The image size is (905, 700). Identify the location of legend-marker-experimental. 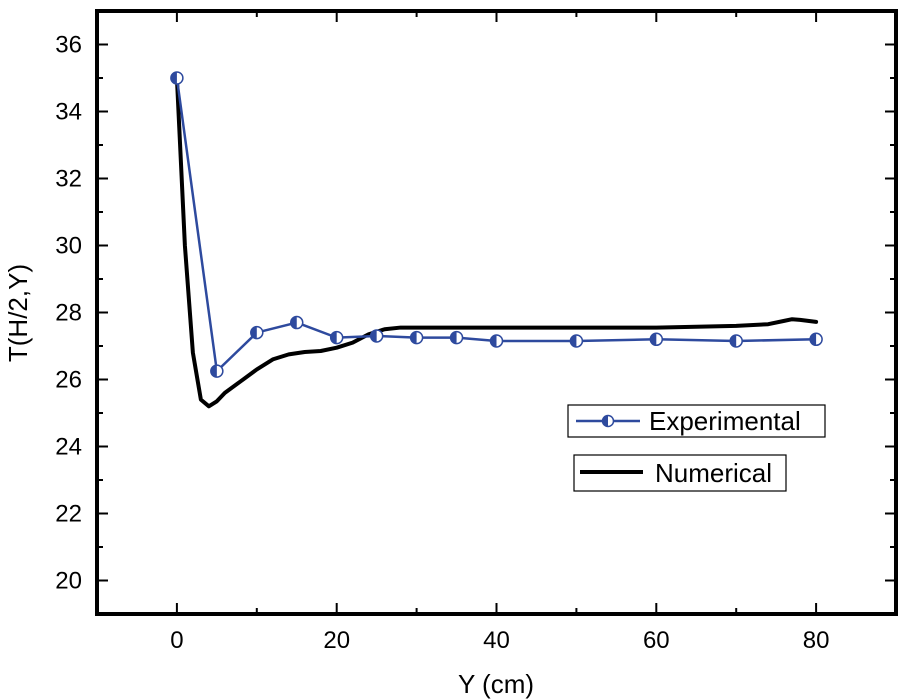
(608, 421).